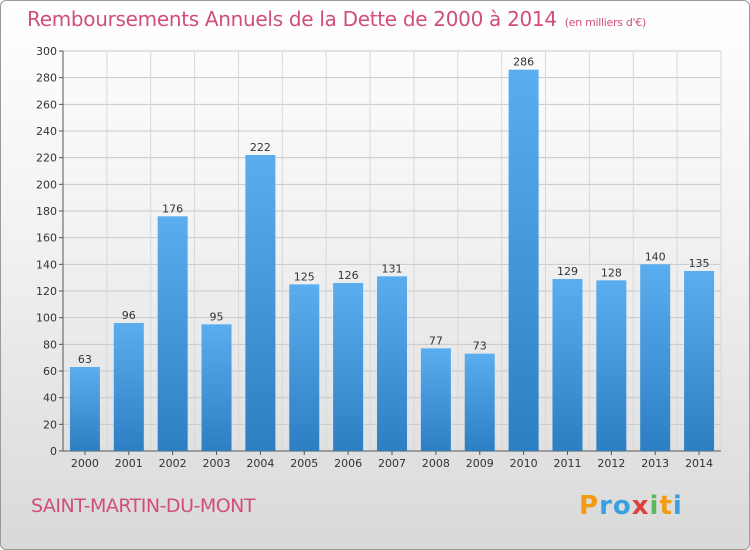 This screenshot has height=550, width=750. What do you see at coordinates (85, 359) in the screenshot?
I see `value-label: 63` at bounding box center [85, 359].